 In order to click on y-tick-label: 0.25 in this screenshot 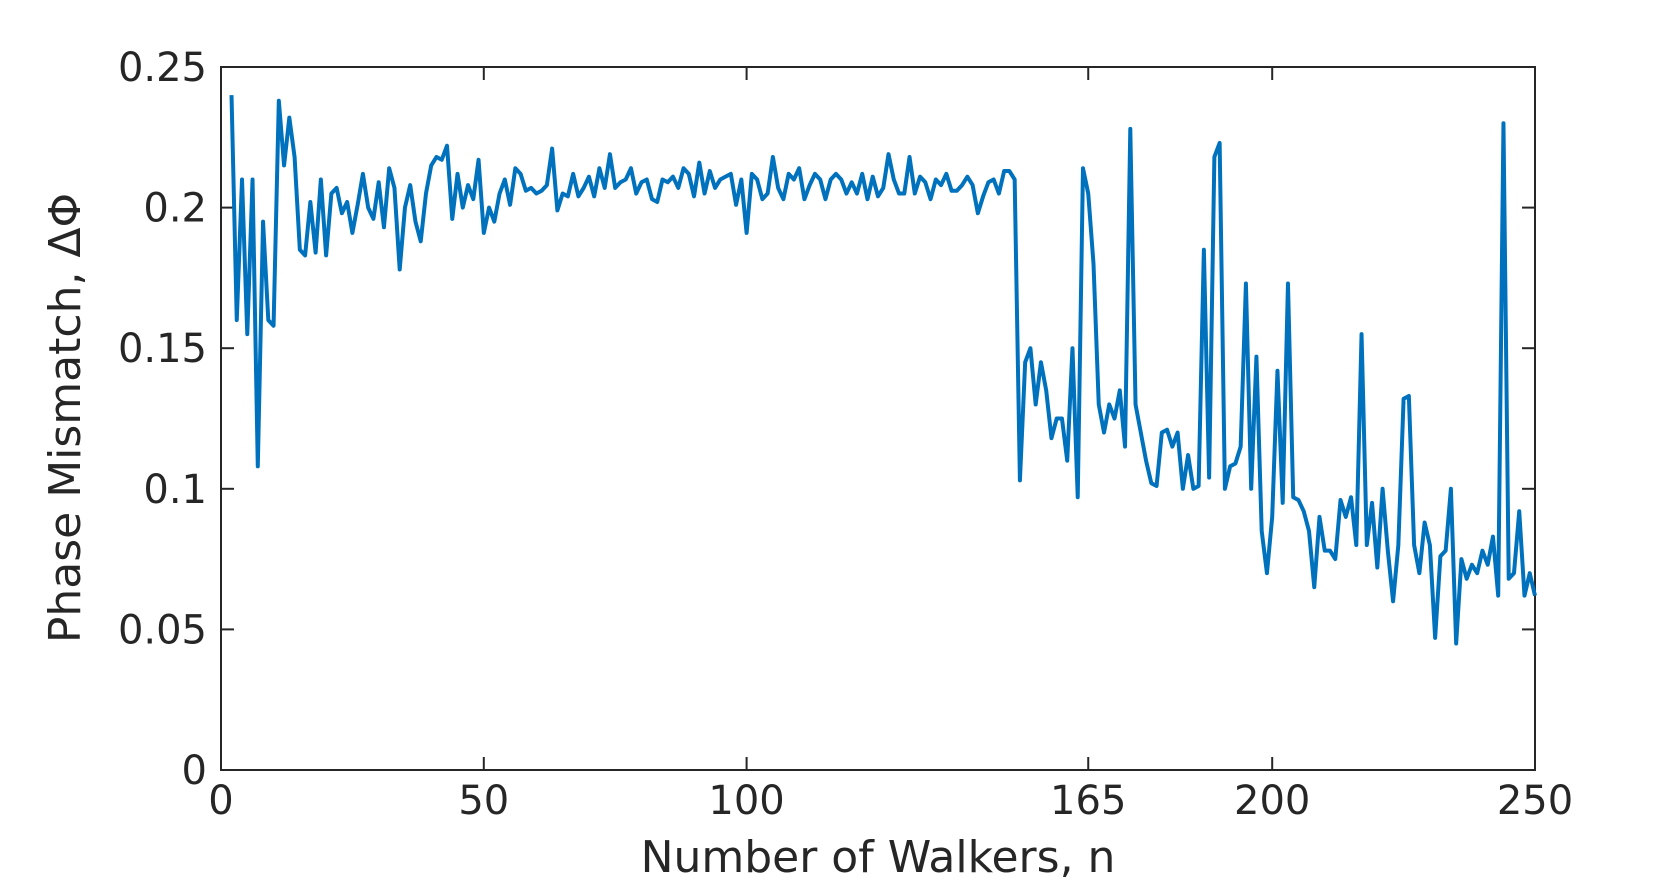, I will do `click(162, 68)`.